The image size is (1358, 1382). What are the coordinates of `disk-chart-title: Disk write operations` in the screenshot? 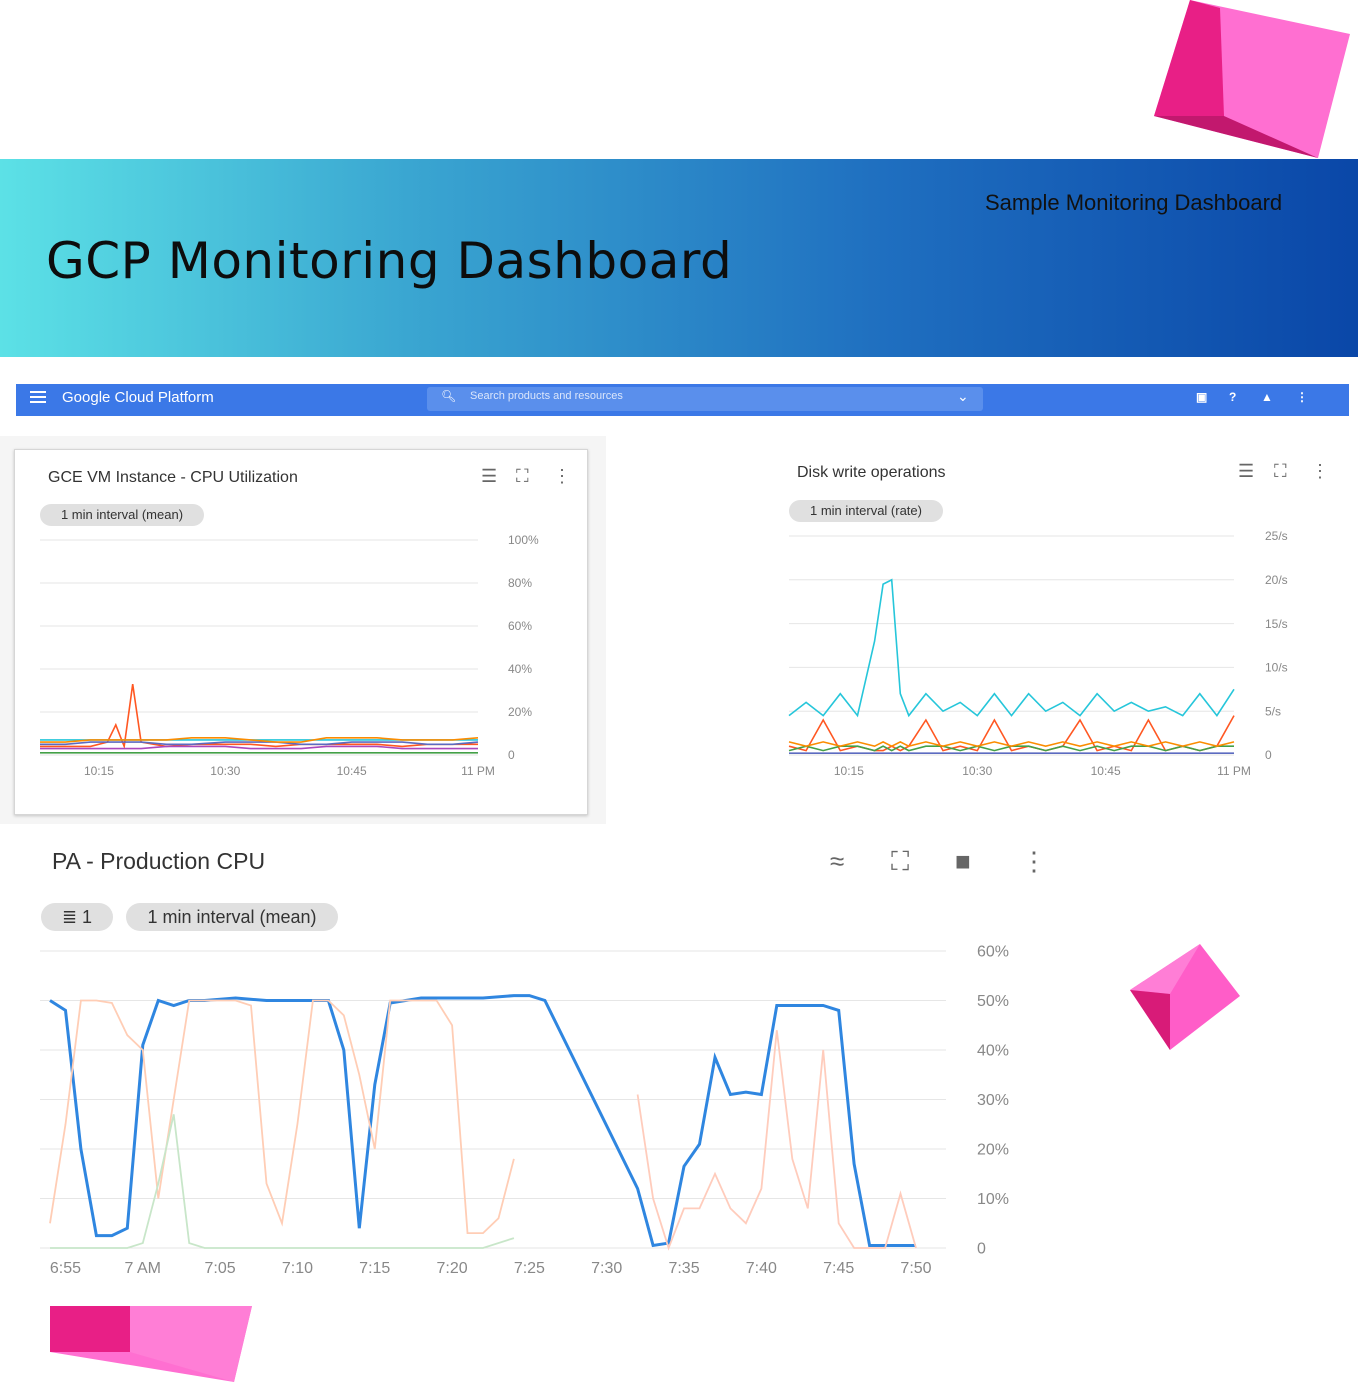 It's located at (871, 472).